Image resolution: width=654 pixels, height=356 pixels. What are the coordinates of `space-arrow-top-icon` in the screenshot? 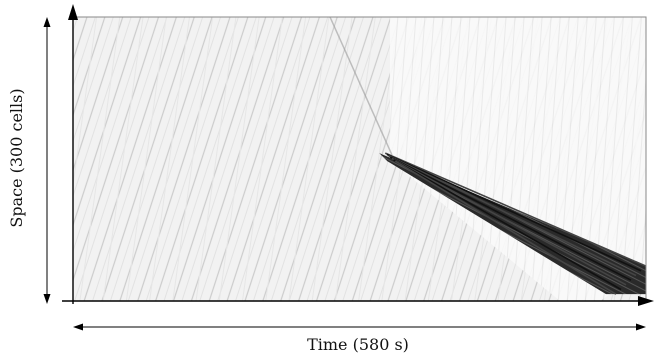 It's located at (47, 22).